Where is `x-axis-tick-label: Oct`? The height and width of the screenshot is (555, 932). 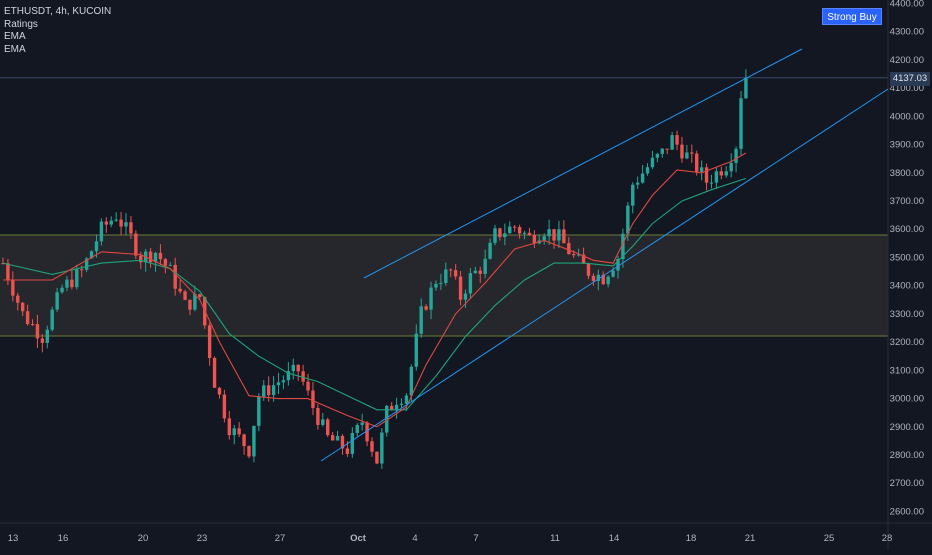
x-axis-tick-label: Oct is located at coordinates (358, 538).